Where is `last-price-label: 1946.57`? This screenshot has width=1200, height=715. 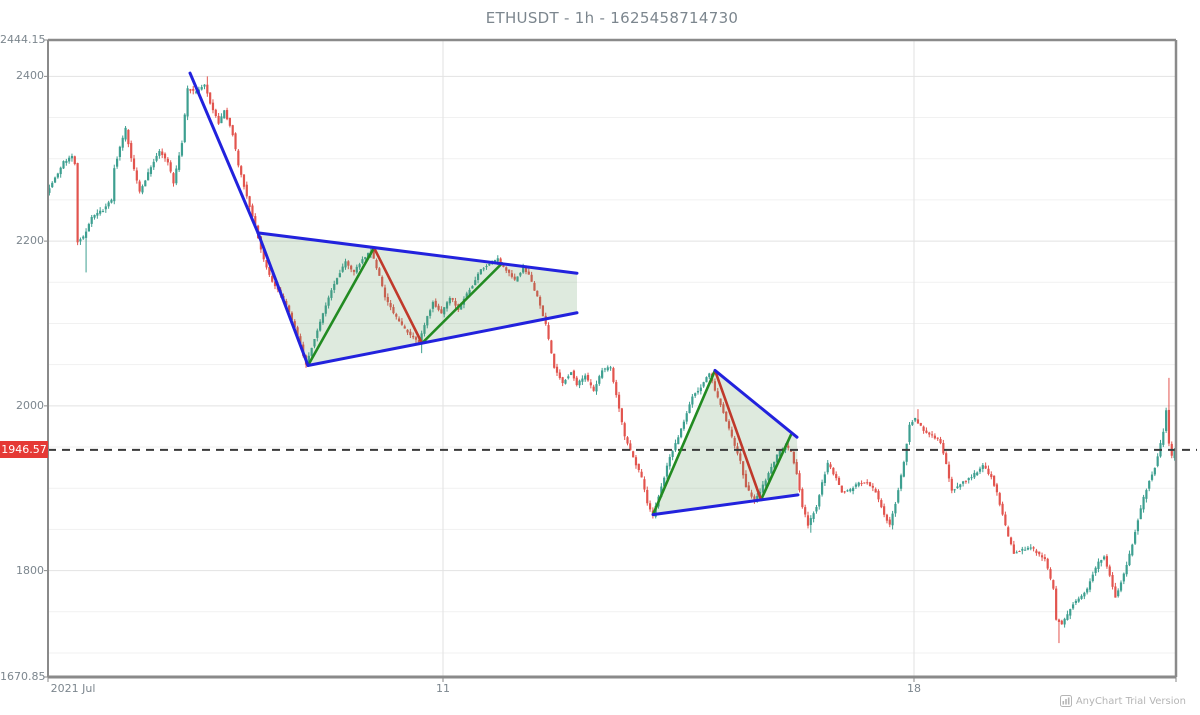
last-price-label: 1946.57 is located at coordinates (24, 450).